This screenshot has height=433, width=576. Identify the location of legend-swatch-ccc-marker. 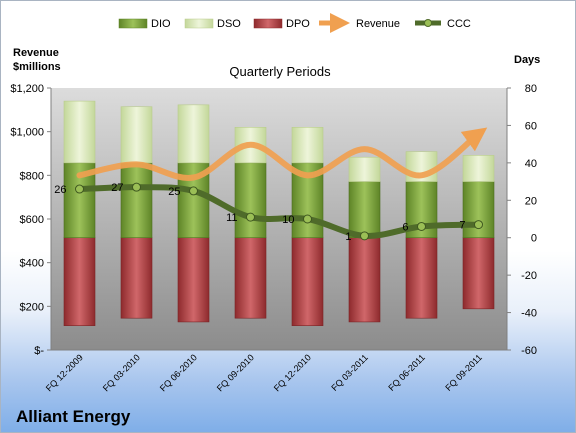
(428, 23).